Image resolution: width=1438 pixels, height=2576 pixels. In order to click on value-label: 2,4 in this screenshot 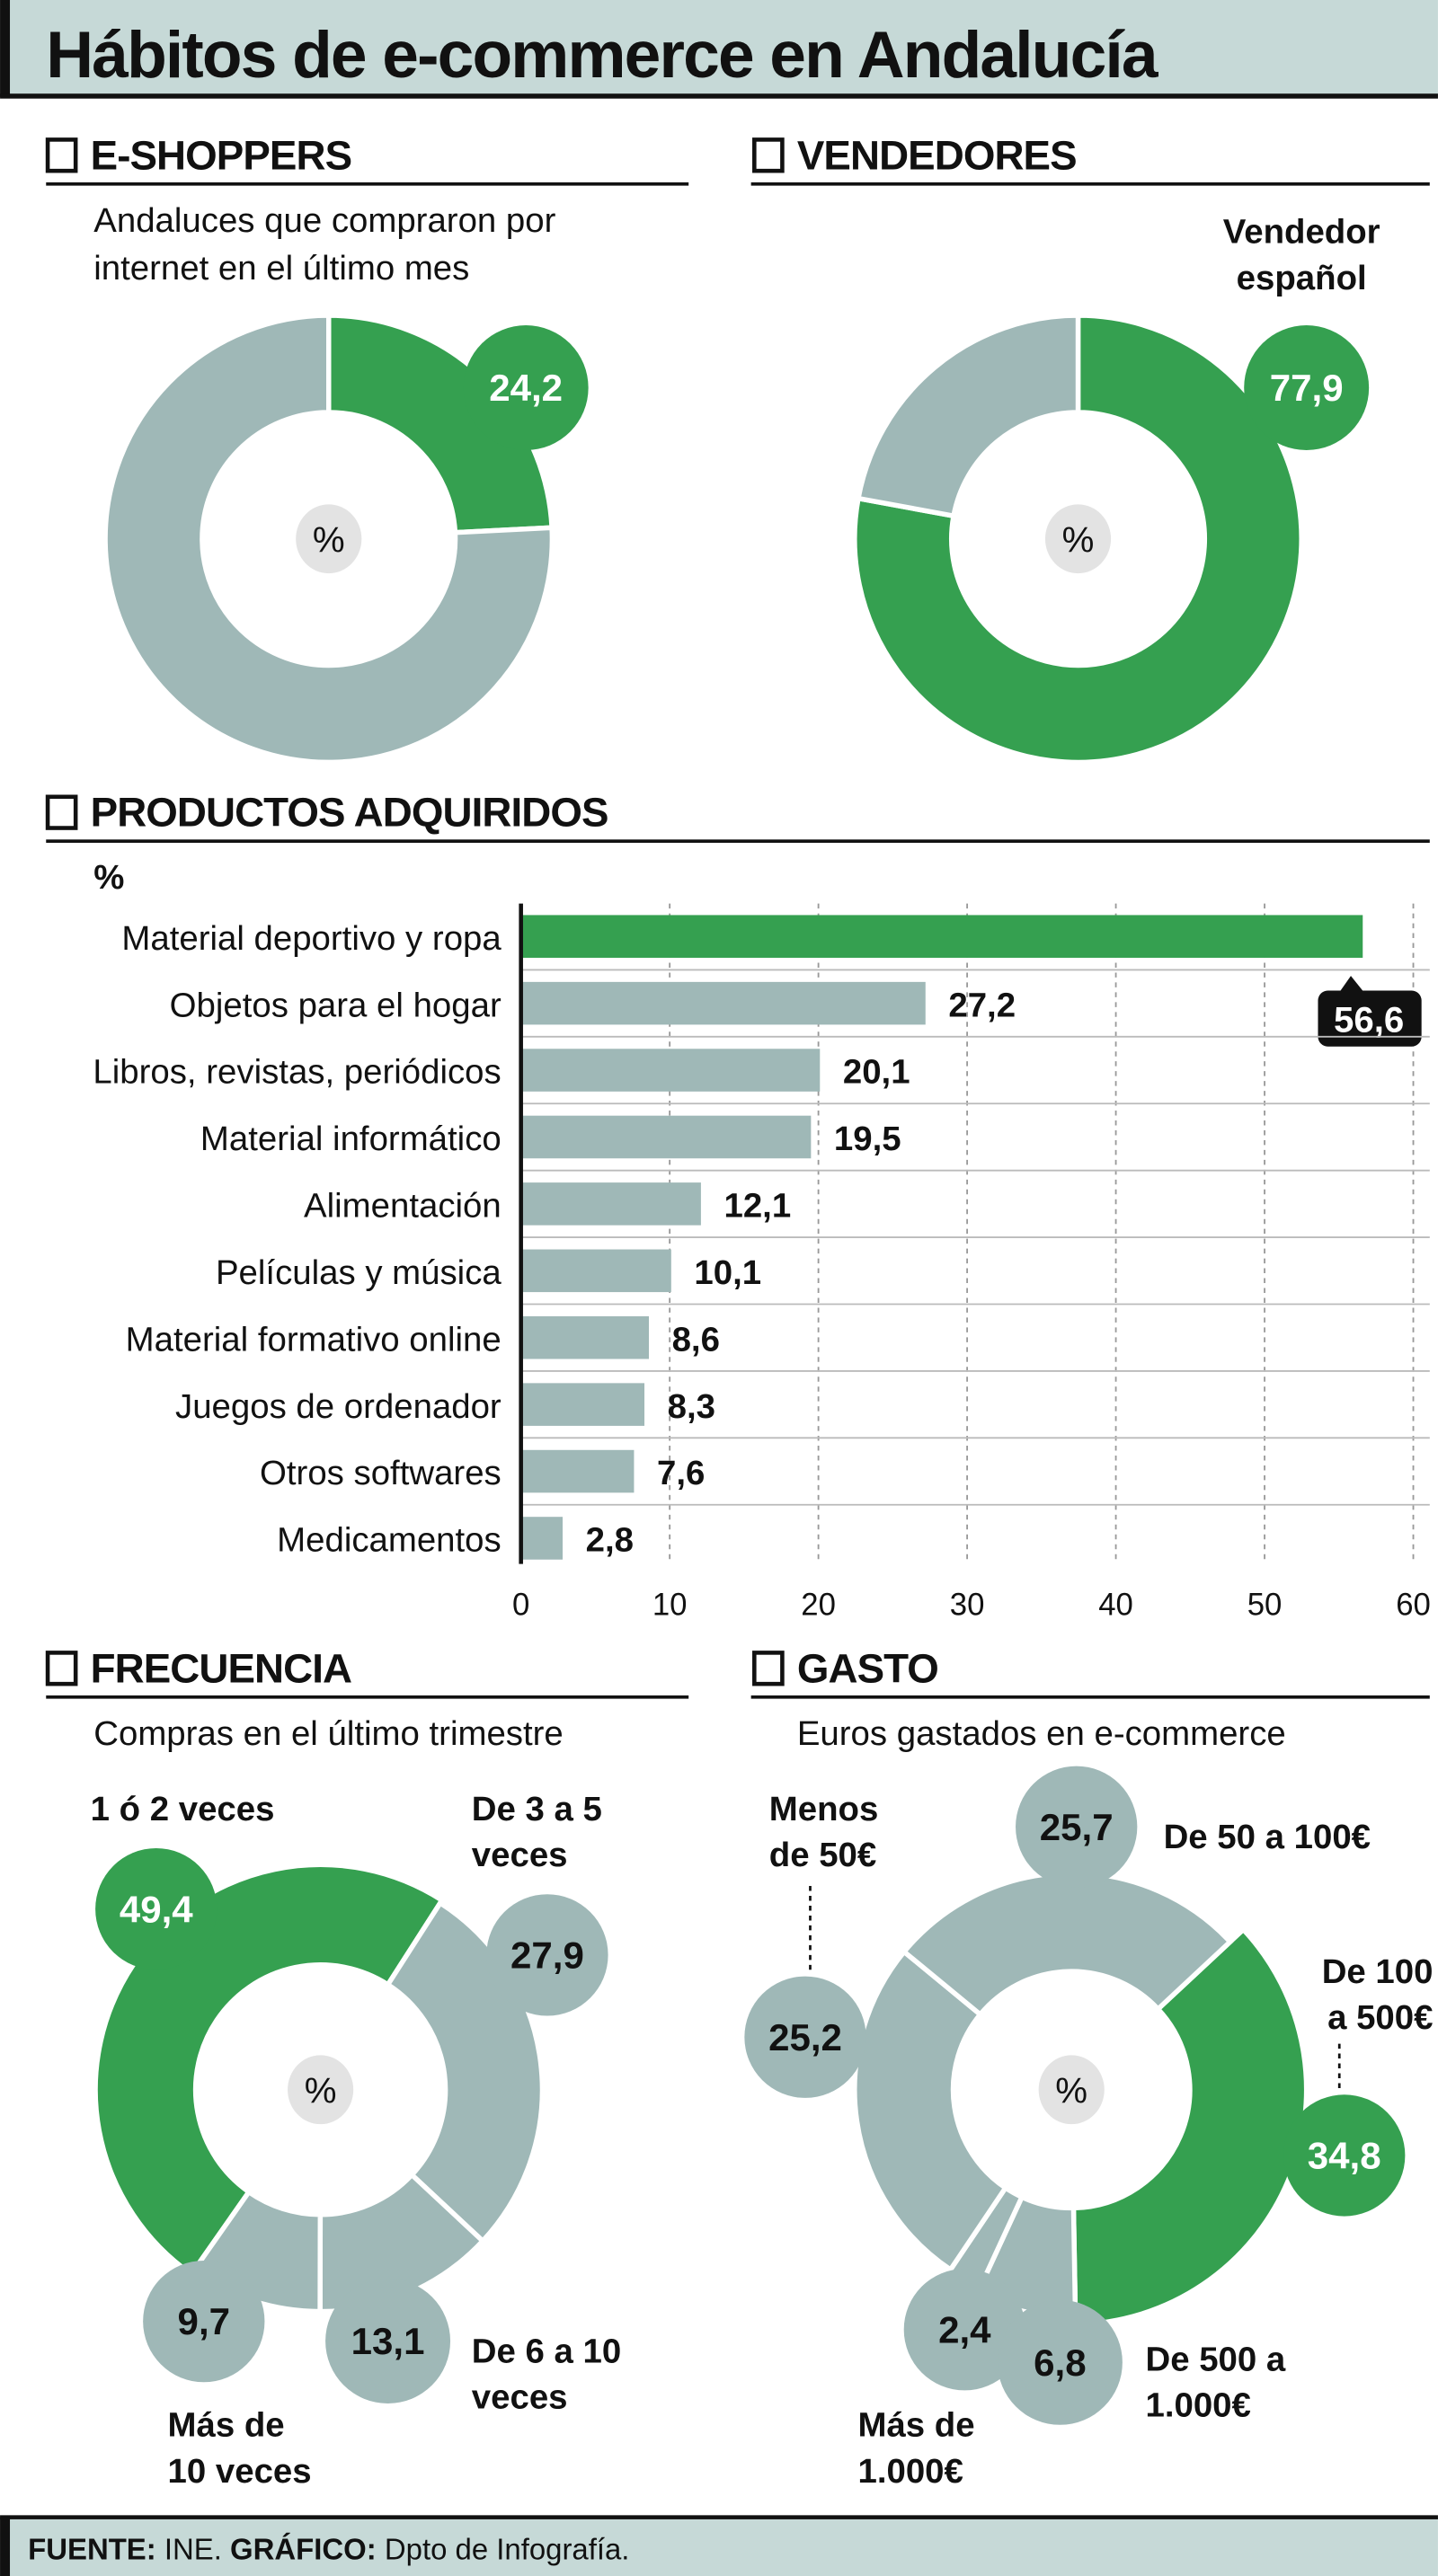, I will do `click(964, 2329)`.